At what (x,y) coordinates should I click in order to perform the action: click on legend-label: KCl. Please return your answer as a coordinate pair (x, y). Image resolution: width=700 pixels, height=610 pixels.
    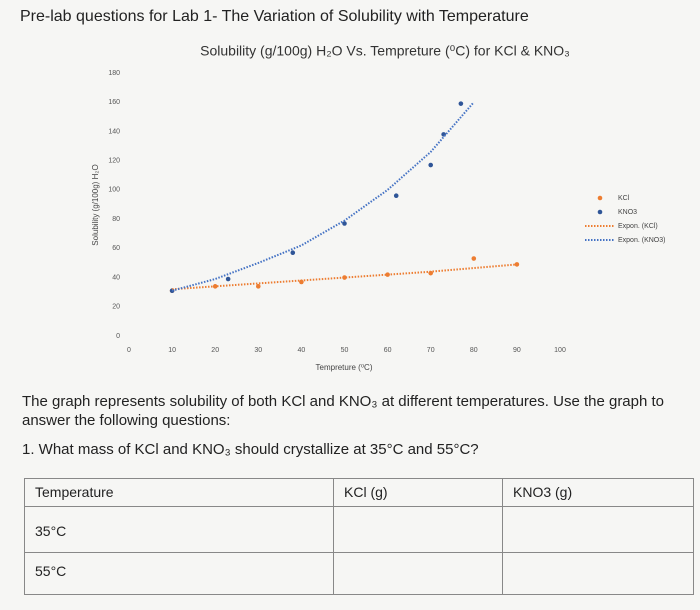
    Looking at the image, I should click on (624, 198).